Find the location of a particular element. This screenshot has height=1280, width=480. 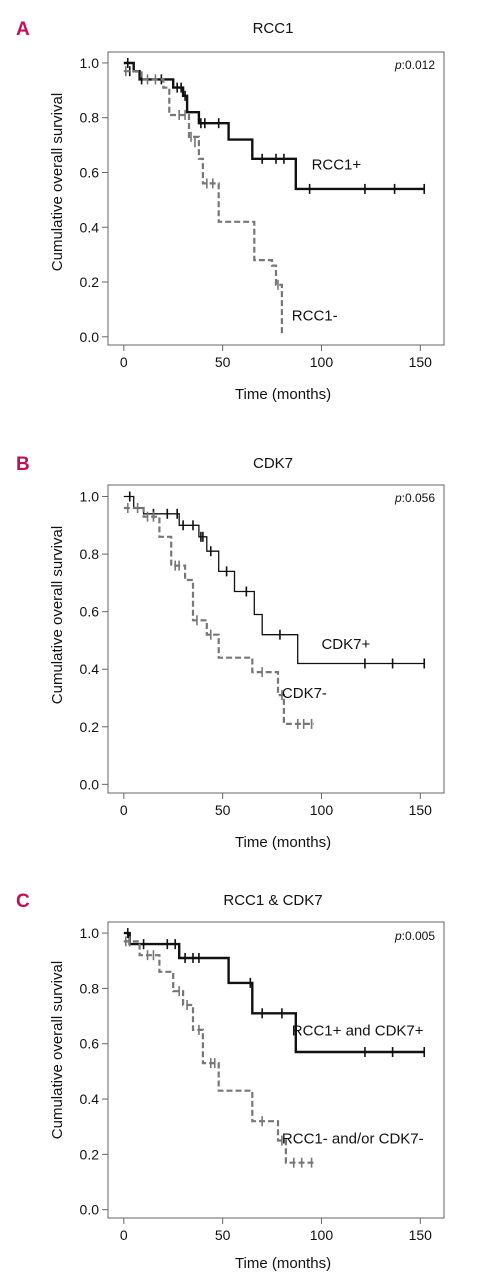

p-value-c: p:0.005 is located at coordinates (414, 936).